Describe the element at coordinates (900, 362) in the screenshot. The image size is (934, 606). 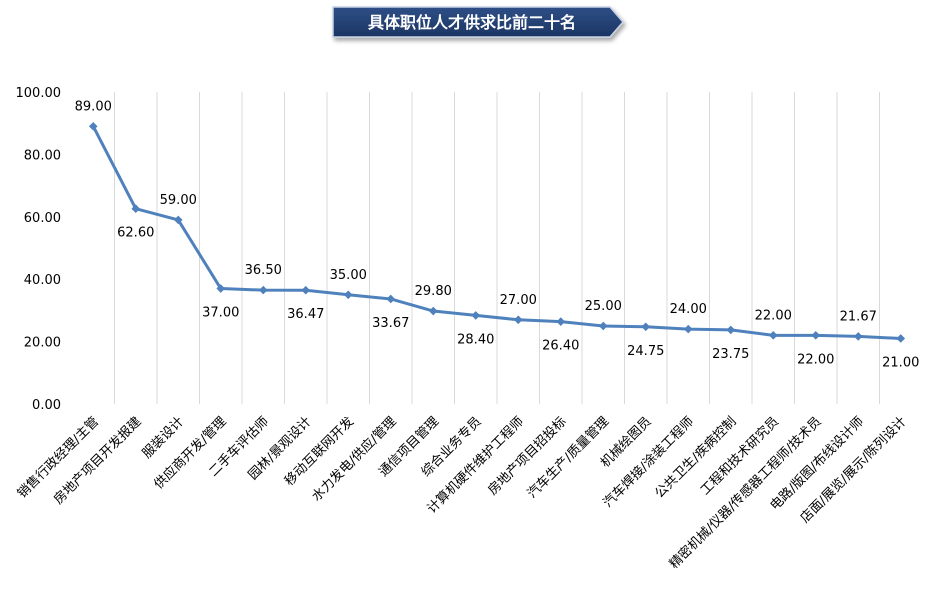
I see `data-label: 21.00` at that location.